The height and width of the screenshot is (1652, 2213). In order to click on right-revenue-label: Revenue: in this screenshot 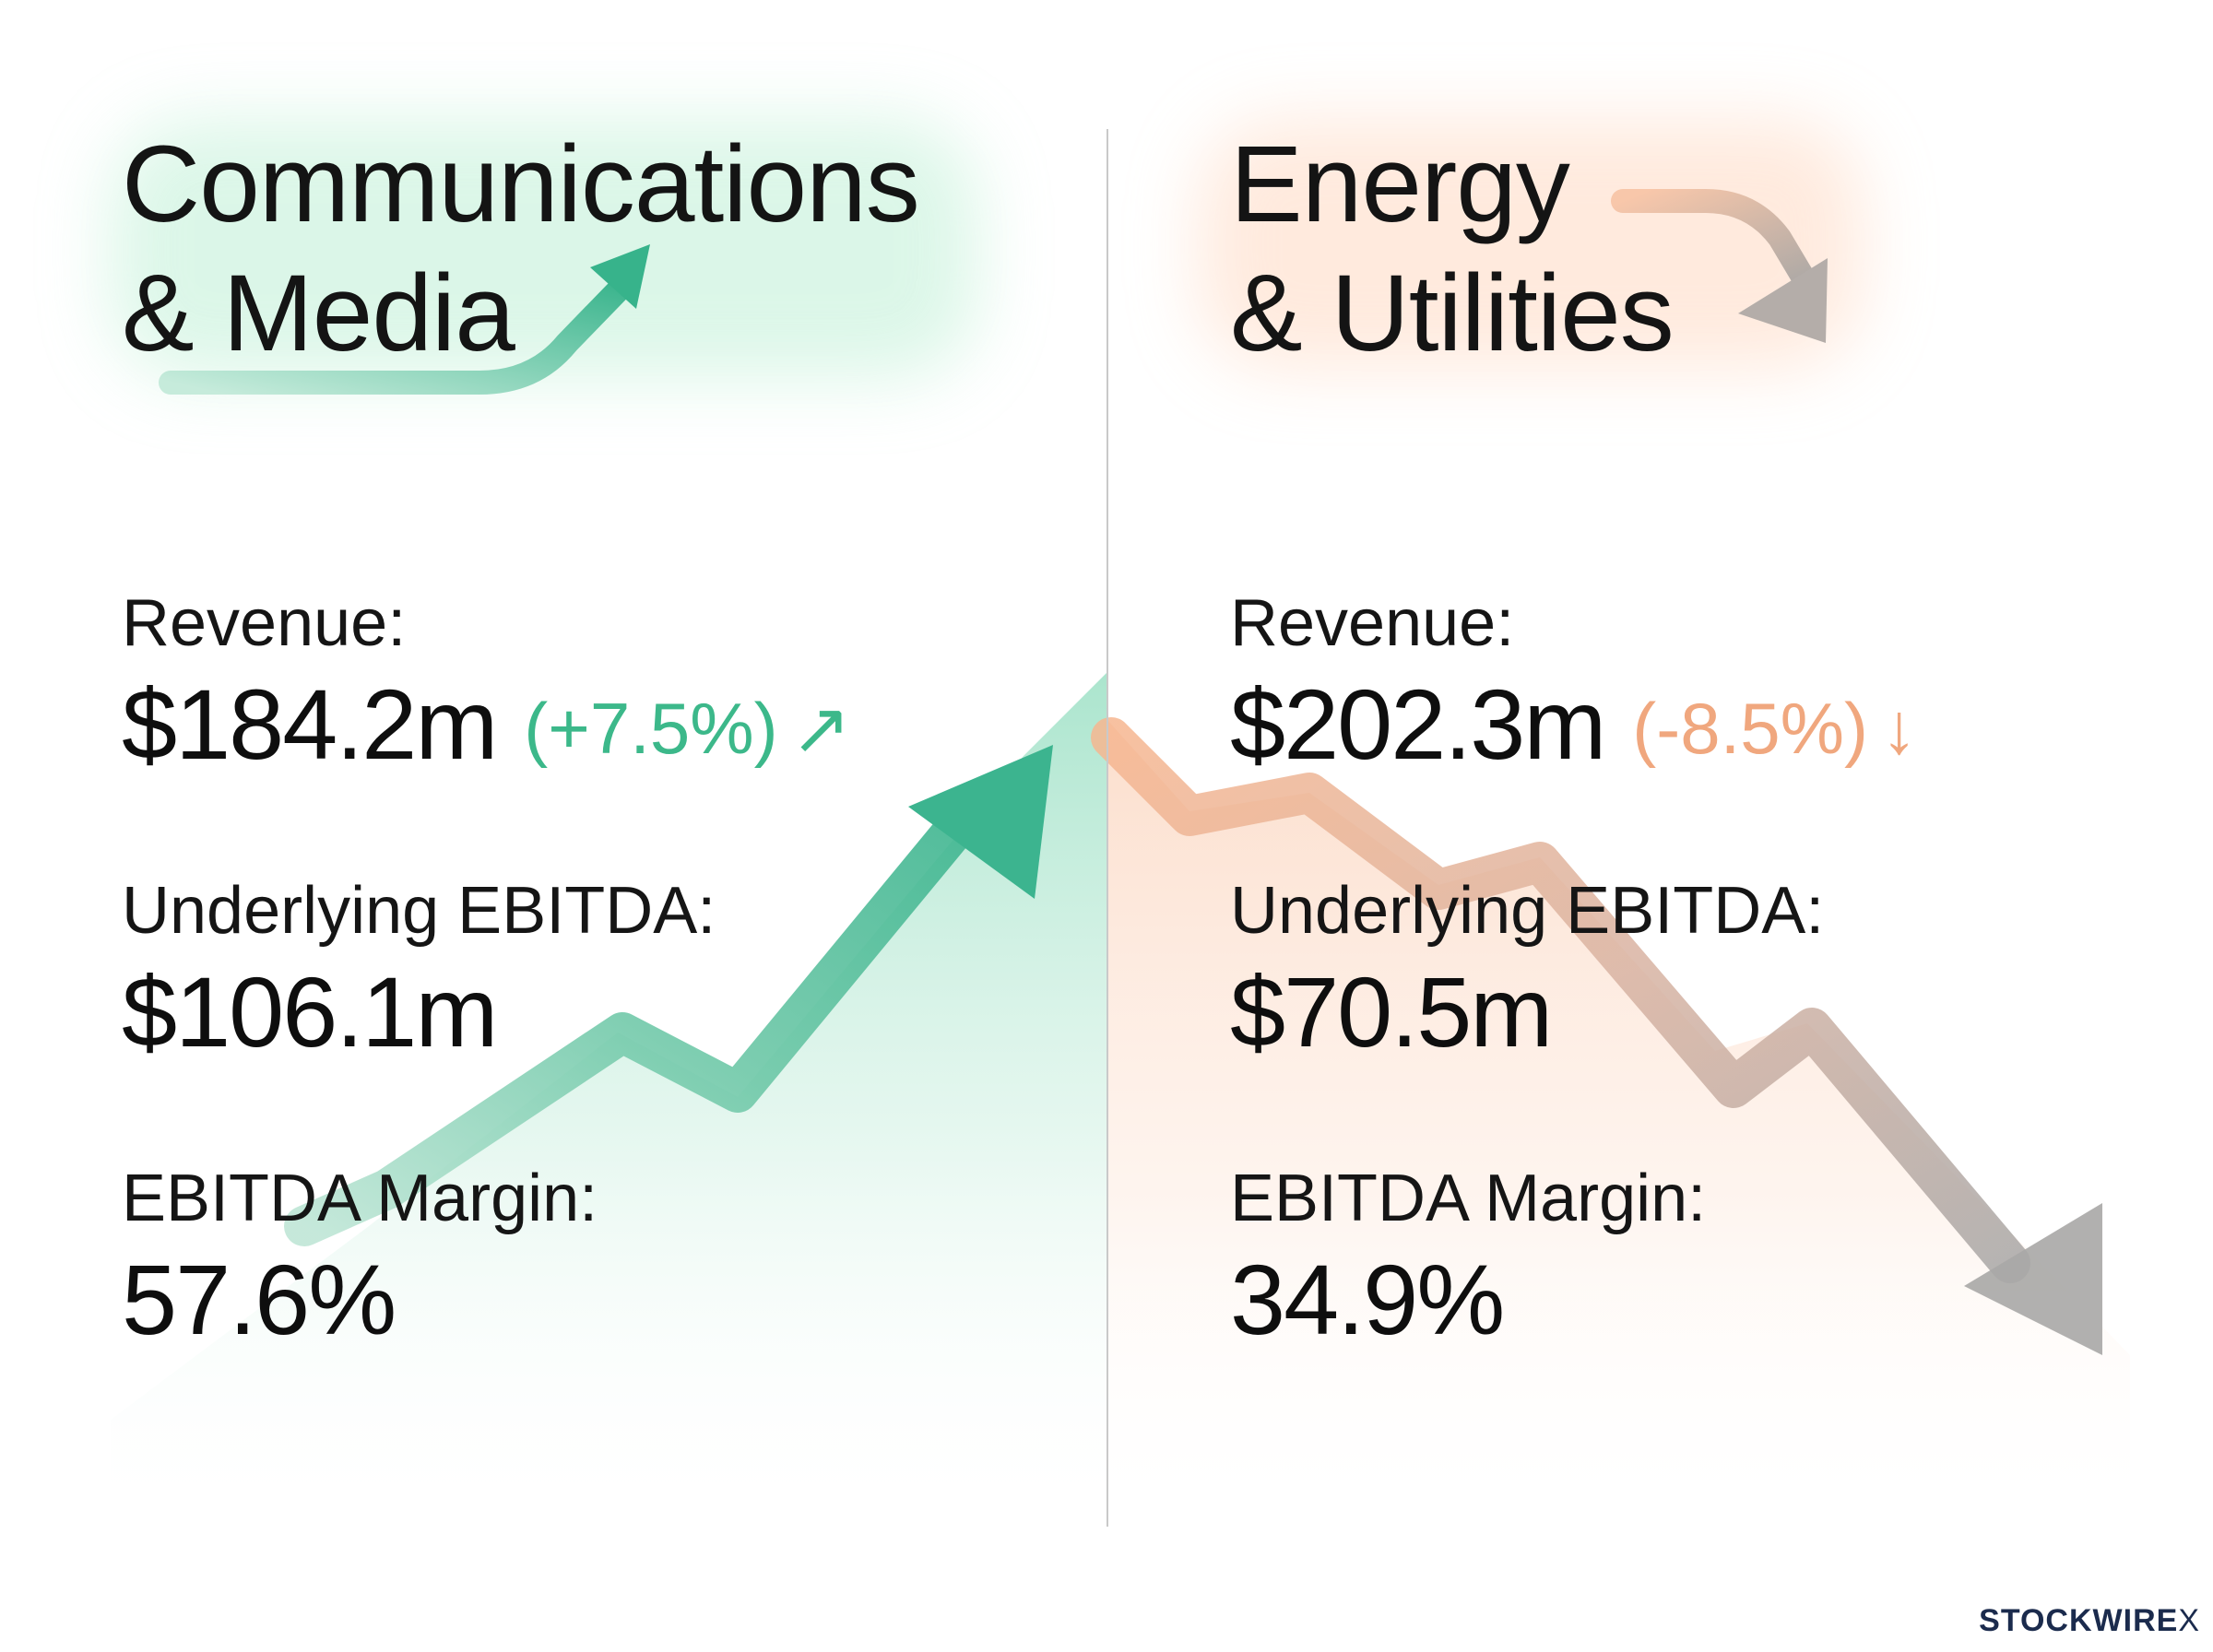, I will do `click(1372, 623)`.